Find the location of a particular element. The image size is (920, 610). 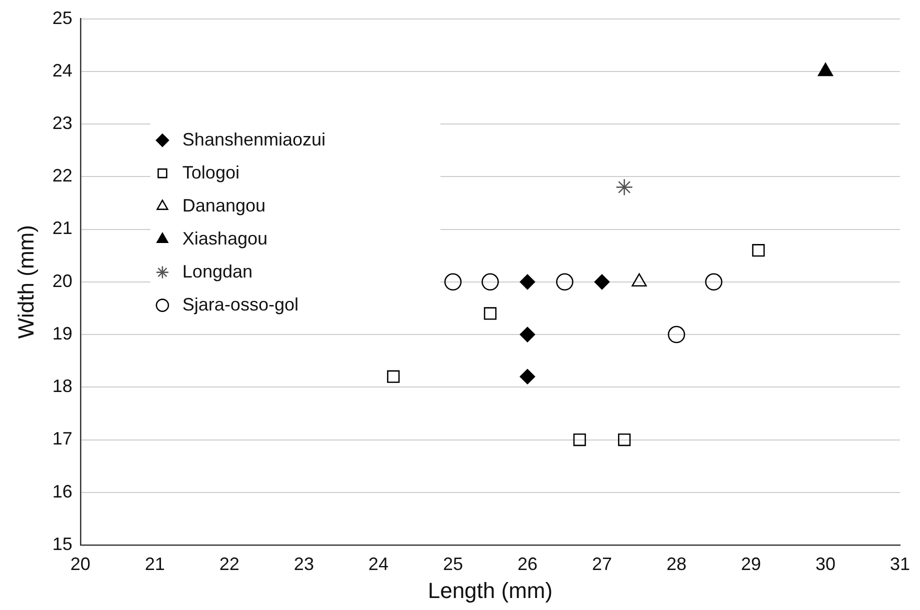

x-tick-label: 24 is located at coordinates (378, 564).